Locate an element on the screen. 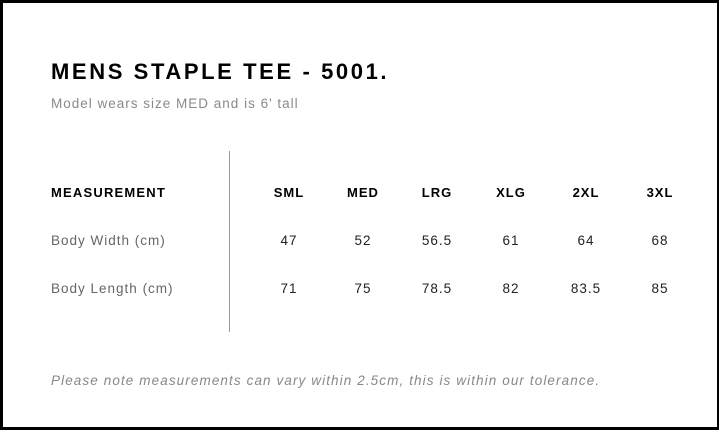 This screenshot has height=430, width=720. size-header: XLG is located at coordinates (511, 192).